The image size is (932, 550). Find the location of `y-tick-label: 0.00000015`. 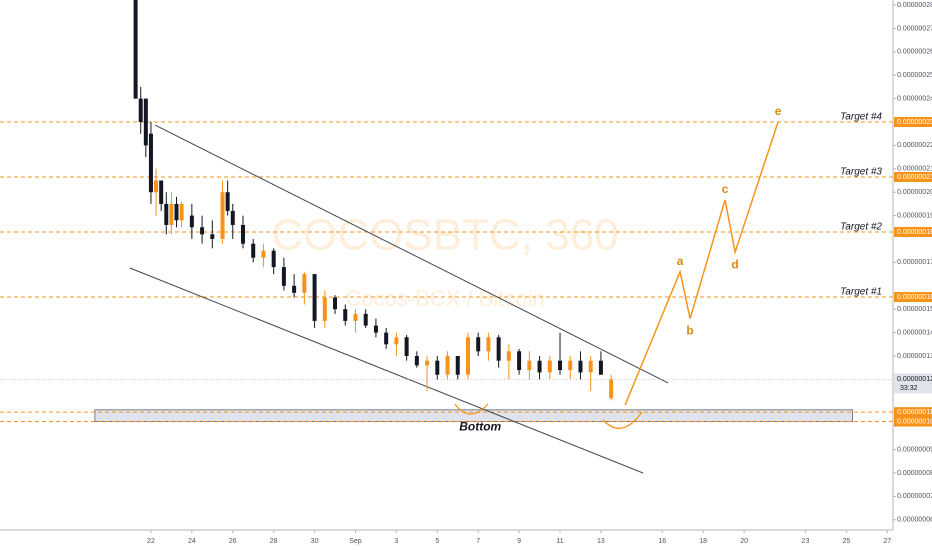

y-tick-label: 0.00000015 is located at coordinates (914, 309).